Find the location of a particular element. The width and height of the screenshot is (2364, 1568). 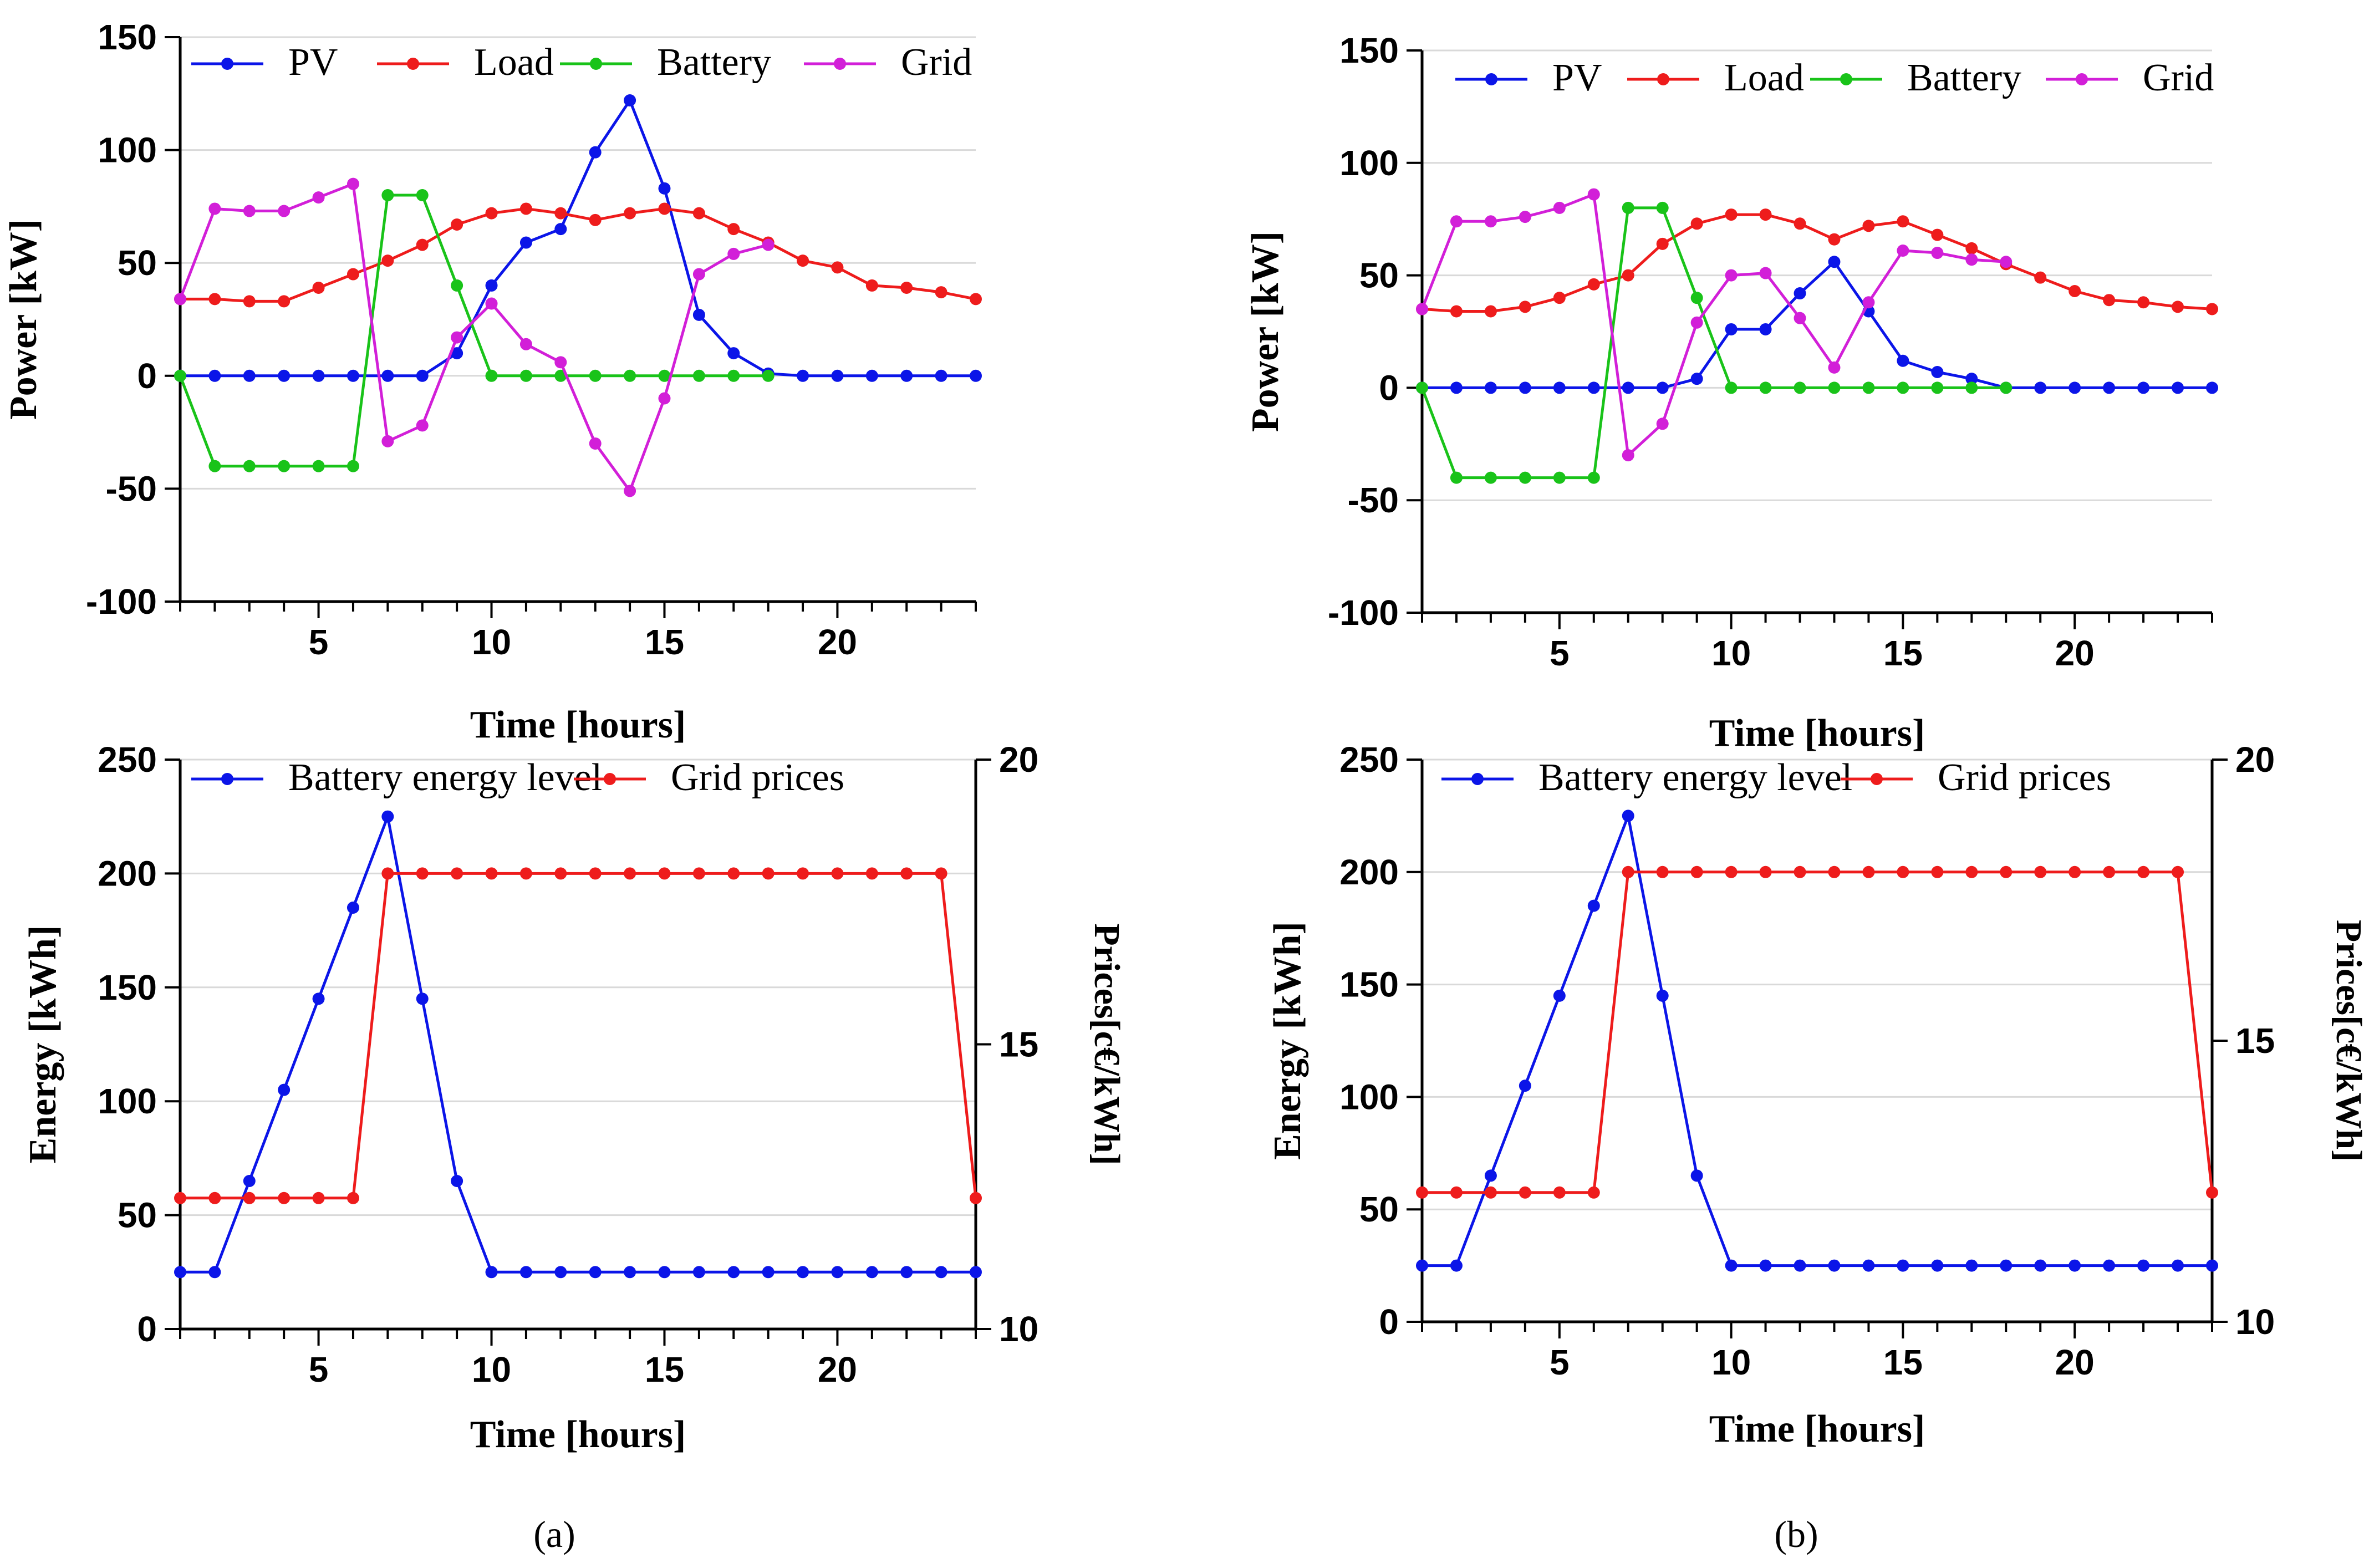

a-energy-y2-tick-label: 20 is located at coordinates (1018, 760).